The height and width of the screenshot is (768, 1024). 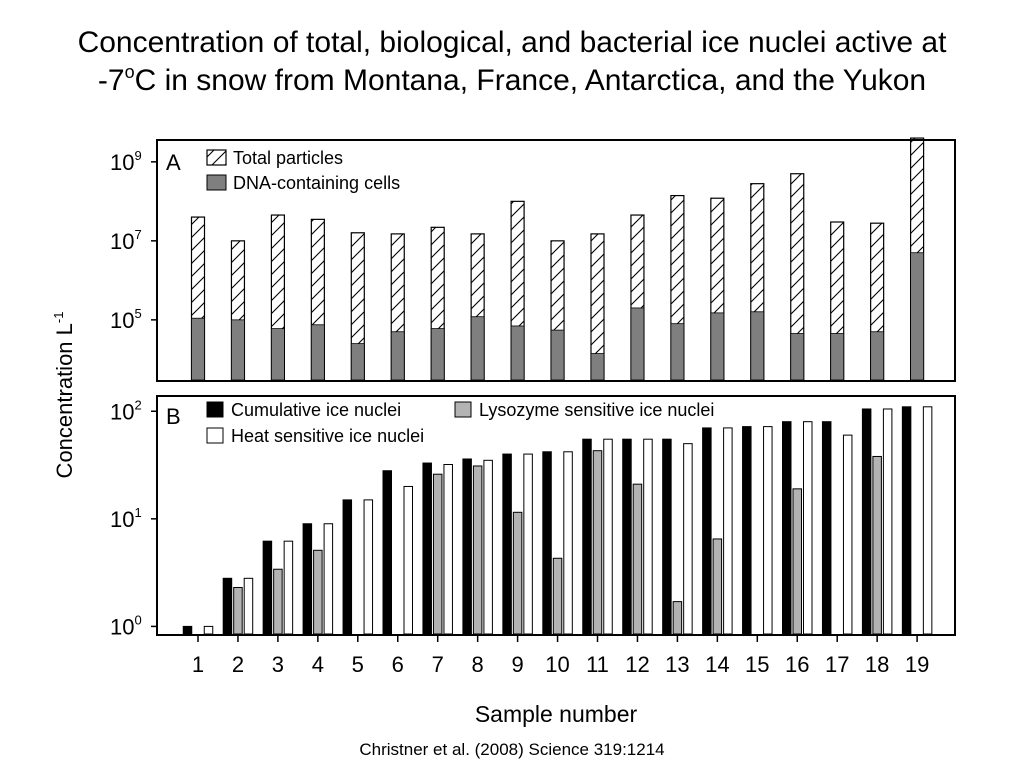 I want to click on title-line-2-prefix: -7, so click(x=111, y=80).